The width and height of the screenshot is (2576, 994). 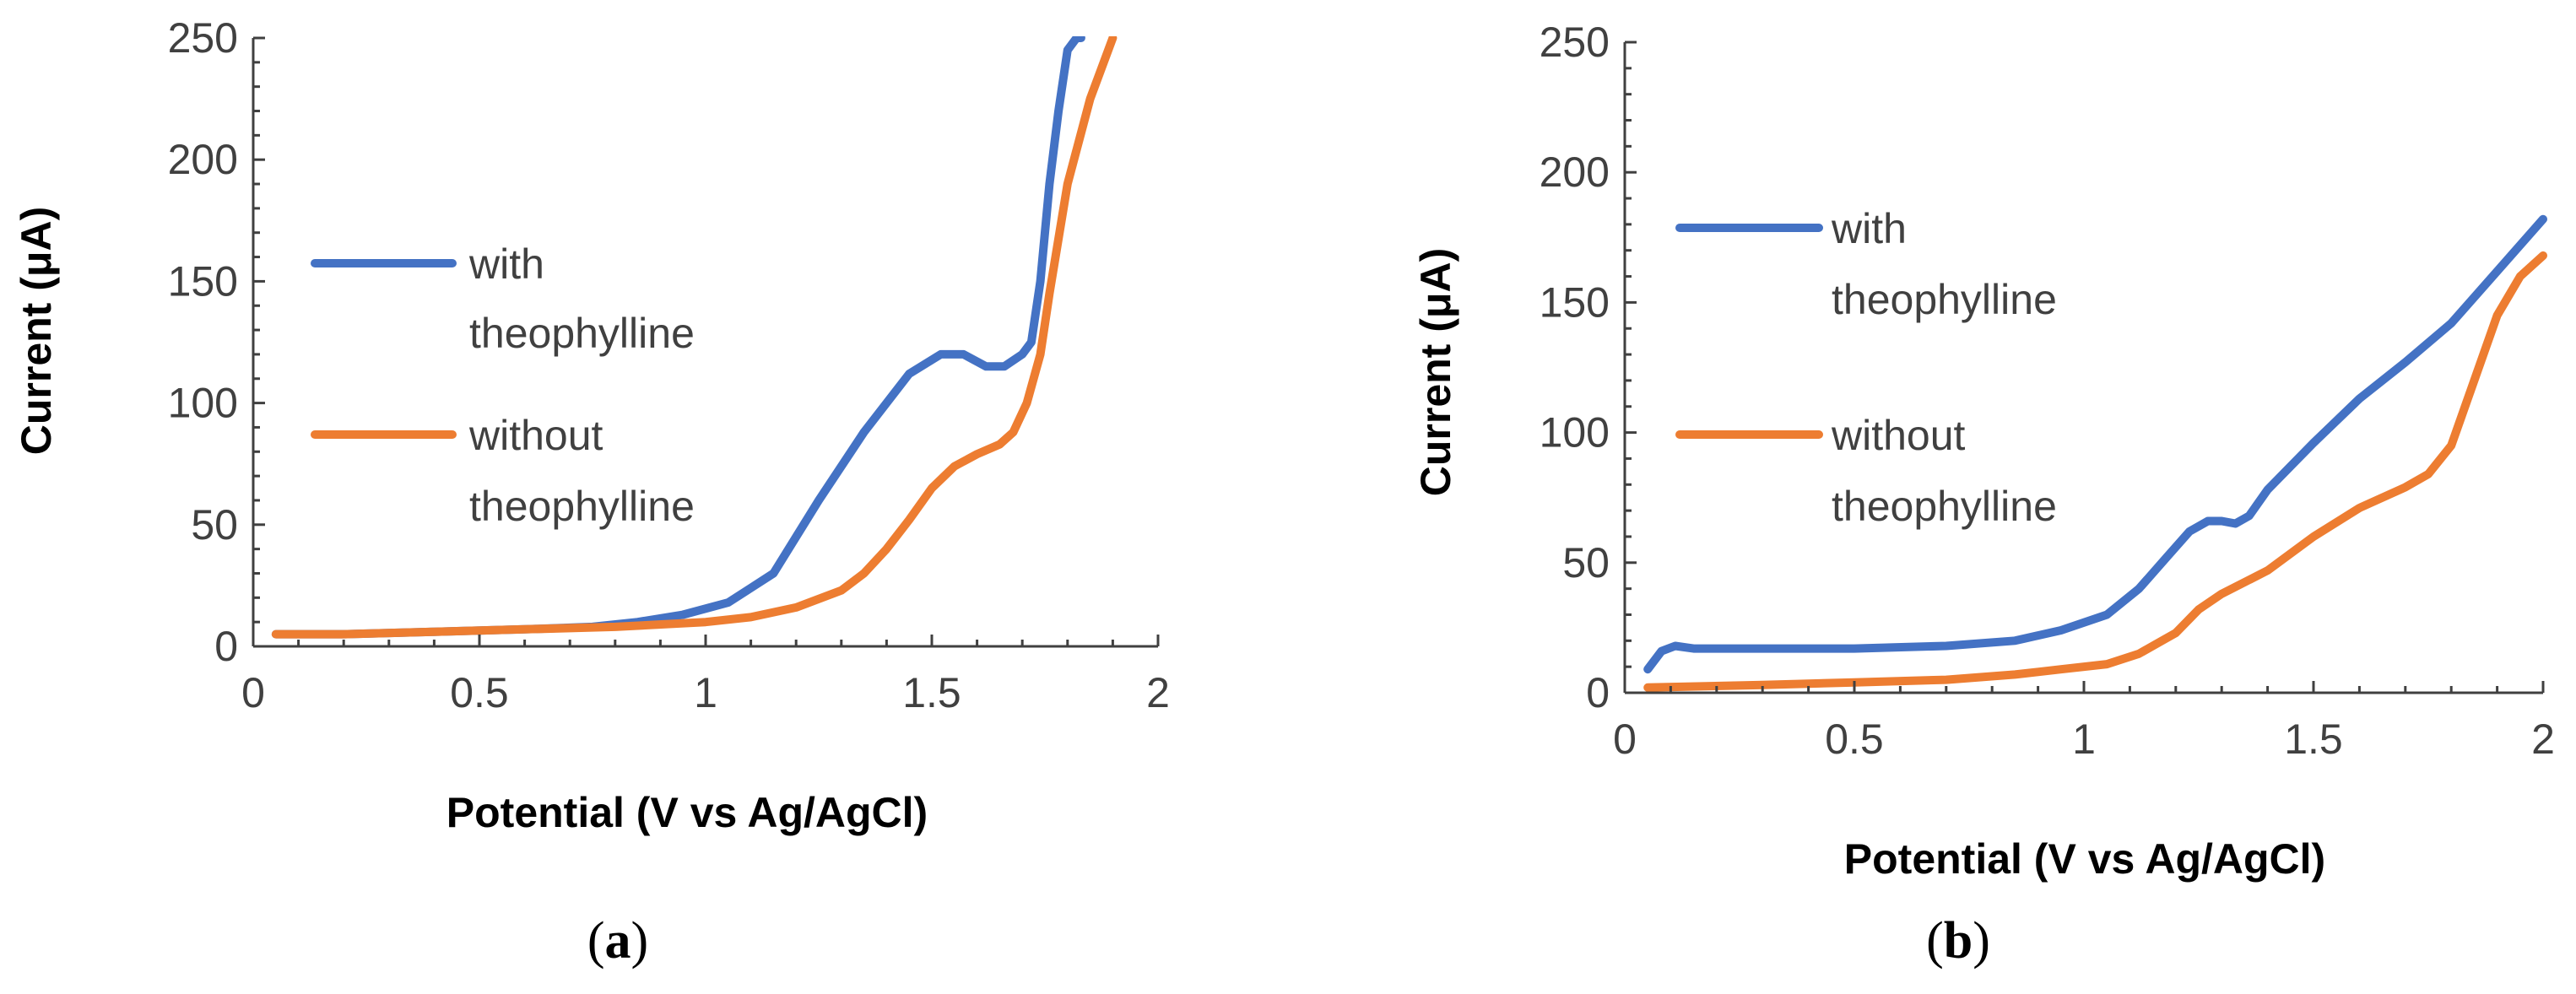 I want to click on panel-label: (b), so click(x=1958, y=941).